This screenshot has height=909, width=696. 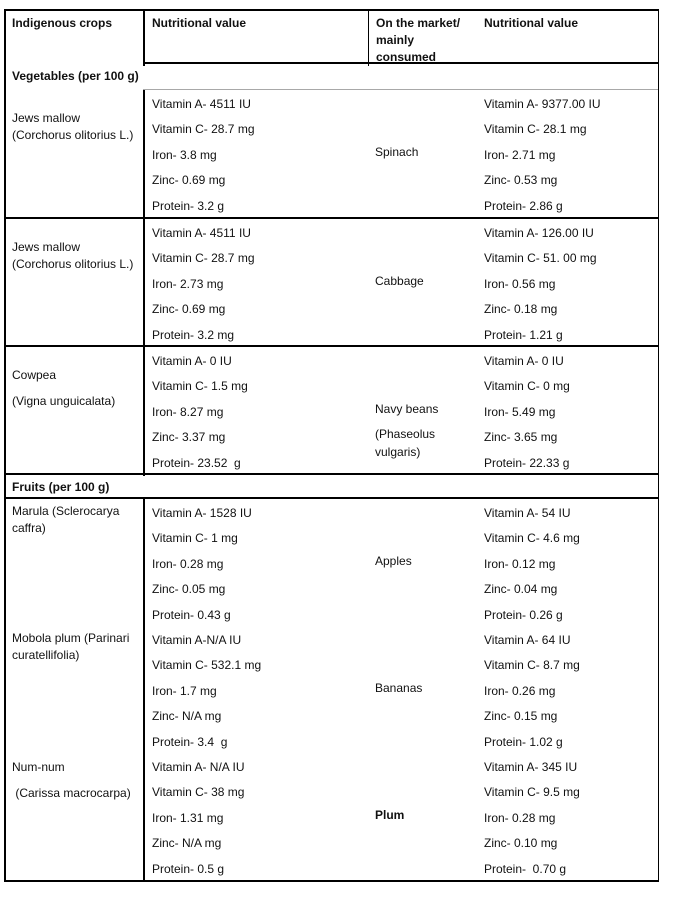 I want to click on nutrient-protein: Protein- 0.26 g, so click(x=523, y=614).